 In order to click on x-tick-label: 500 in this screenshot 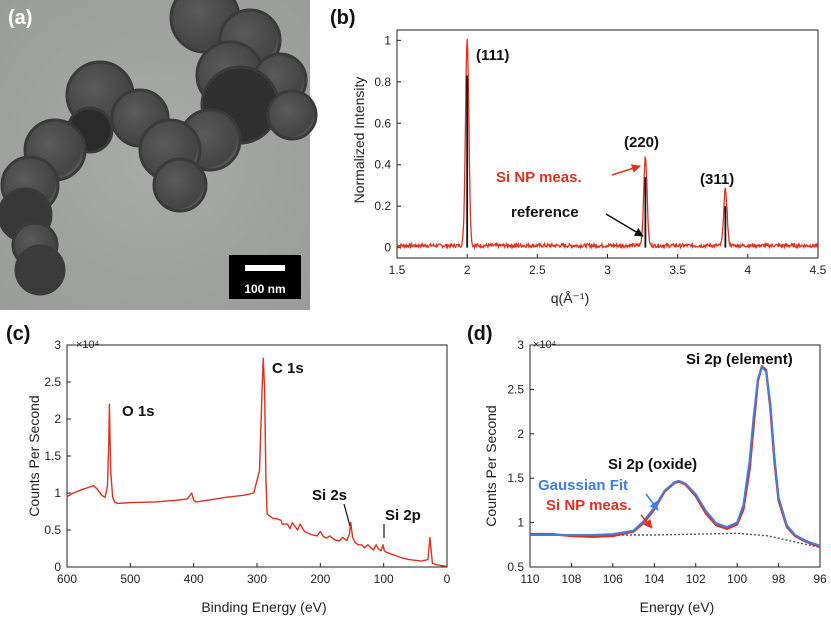, I will do `click(130, 579)`.